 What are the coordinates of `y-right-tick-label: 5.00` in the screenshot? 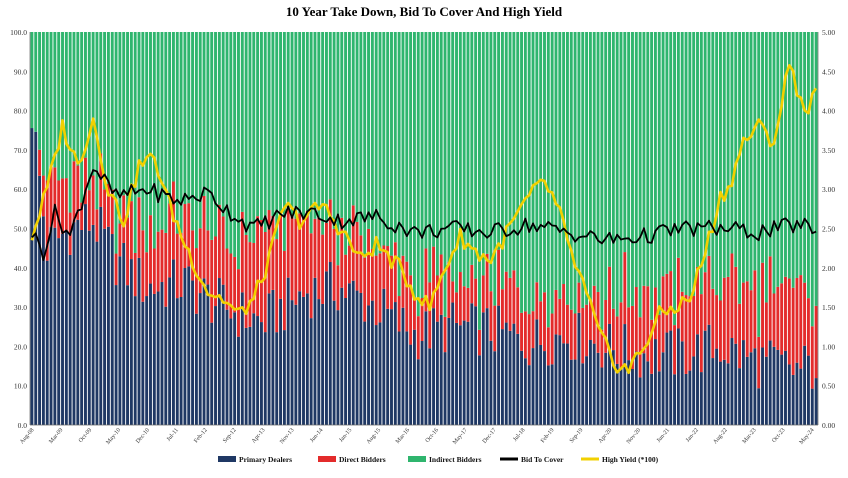 It's located at (828, 32).